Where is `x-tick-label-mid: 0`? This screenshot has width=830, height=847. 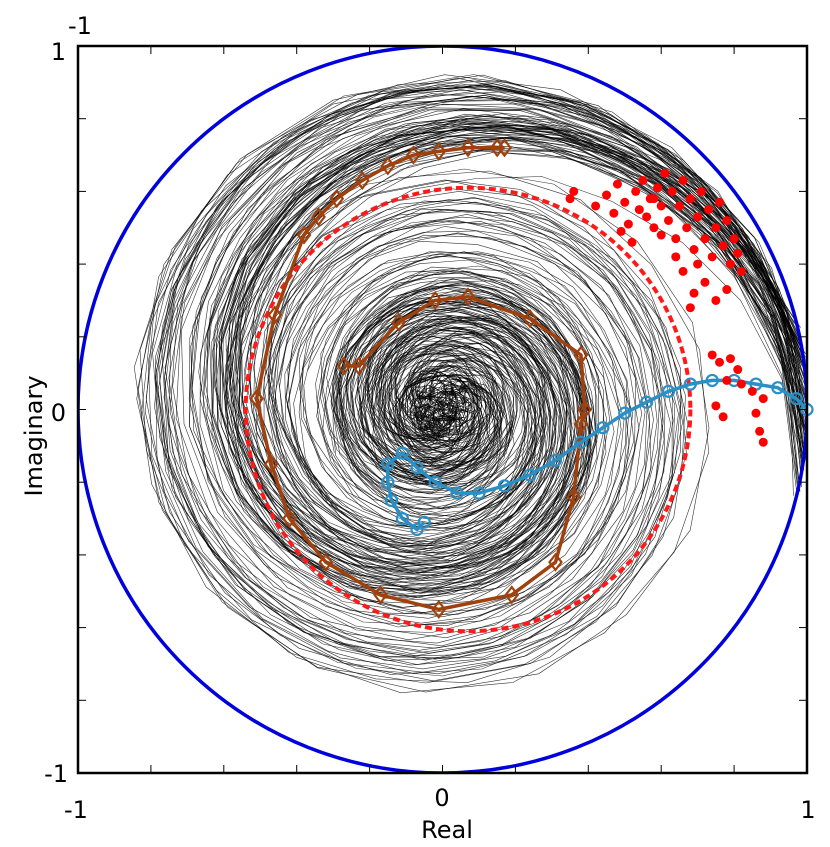
x-tick-label-mid: 0 is located at coordinates (441, 798).